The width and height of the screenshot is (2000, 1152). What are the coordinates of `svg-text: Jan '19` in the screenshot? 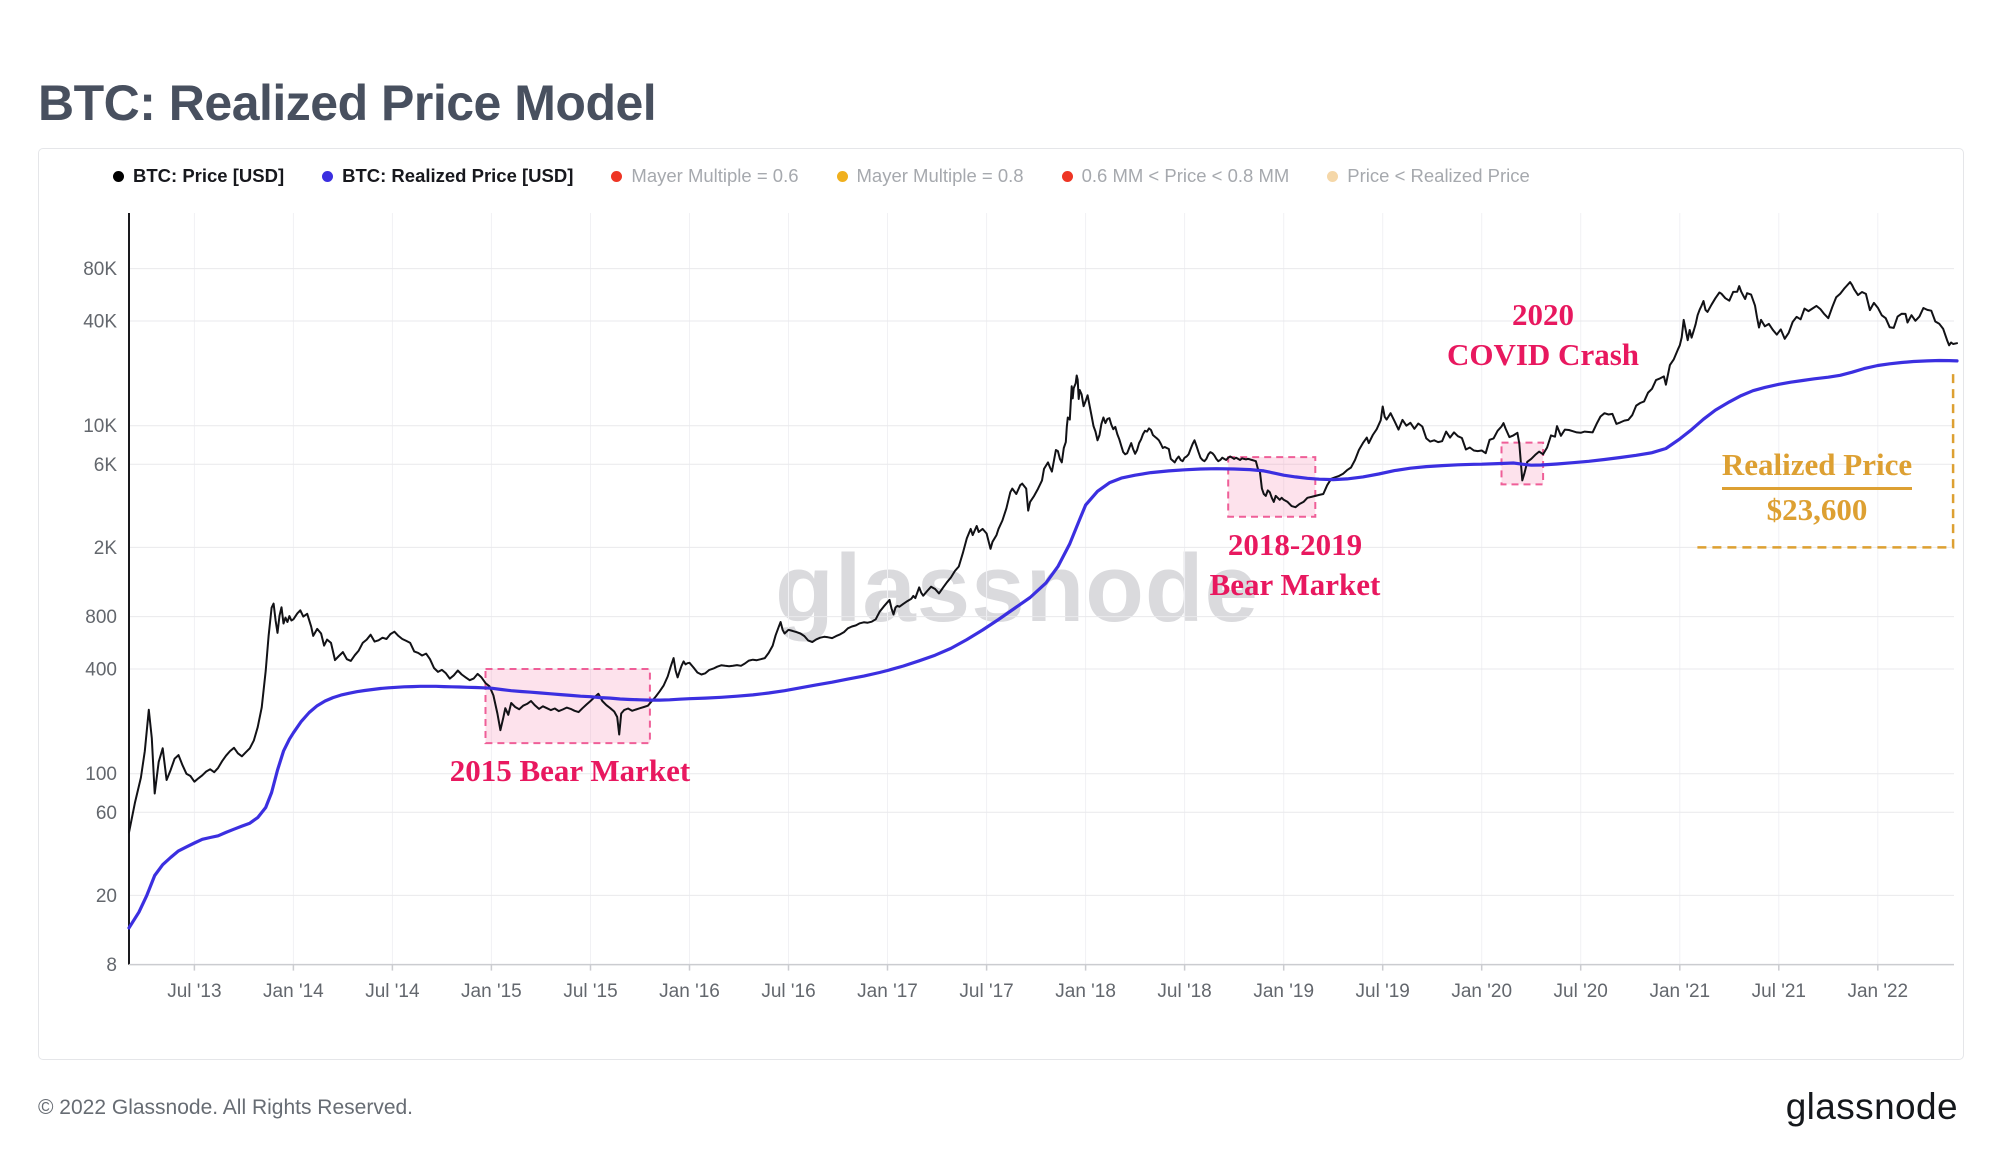 It's located at (1283, 991).